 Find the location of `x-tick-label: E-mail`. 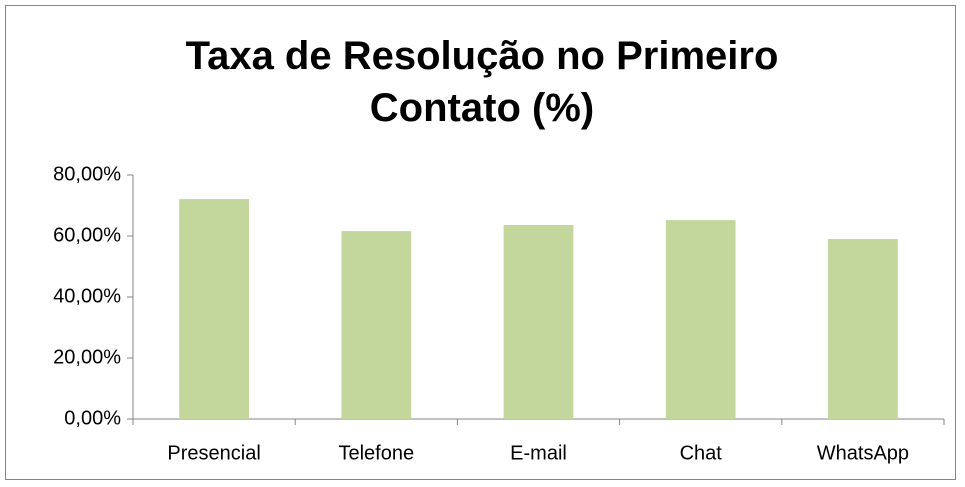

x-tick-label: E-mail is located at coordinates (538, 453).